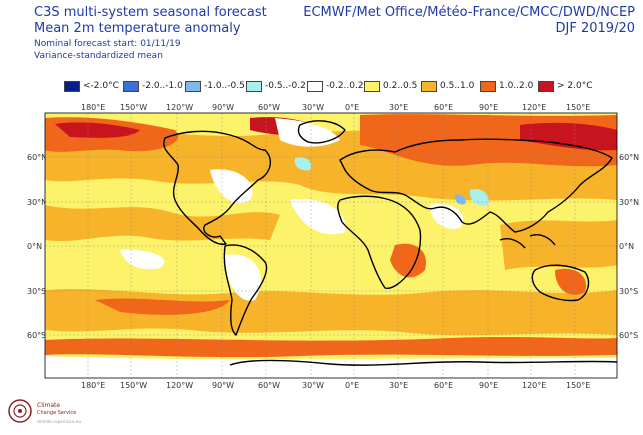  Describe the element at coordinates (457, 86) in the screenshot. I see `legend-label: 0.5..1.0` at that location.